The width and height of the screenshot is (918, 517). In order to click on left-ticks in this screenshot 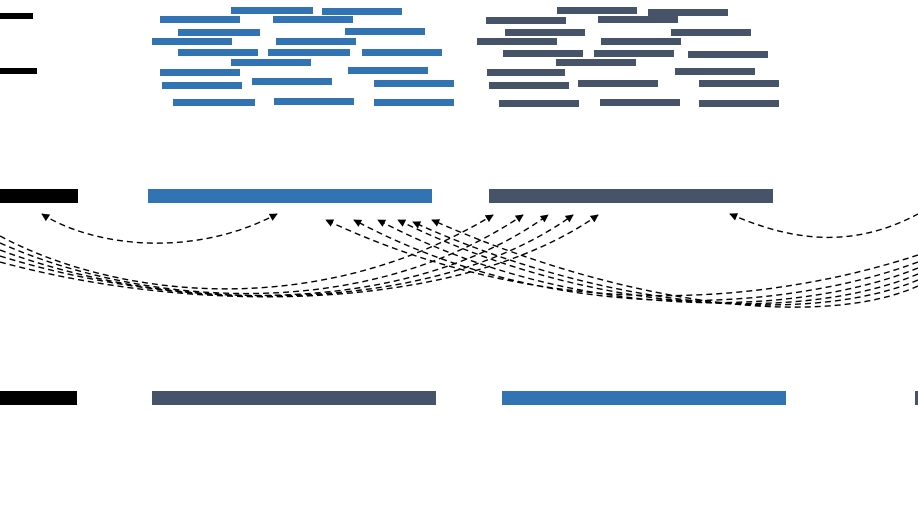, I will do `click(18, 43)`.